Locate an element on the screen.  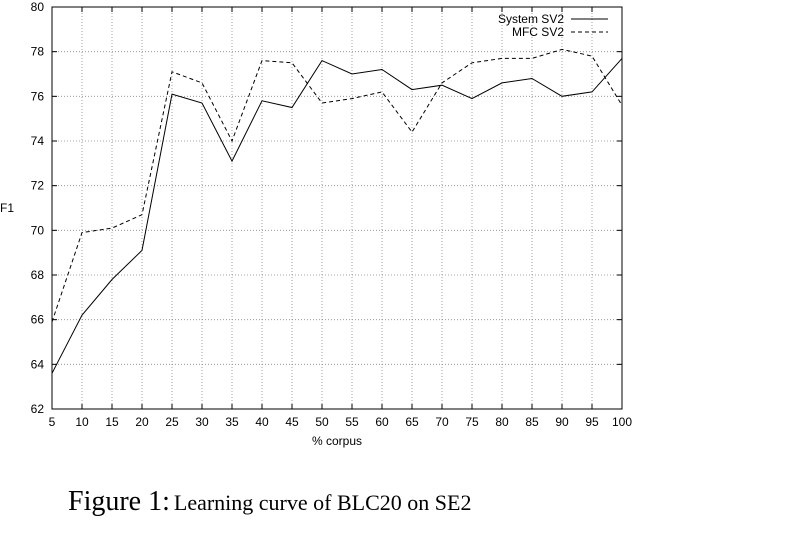
x-tick-label-100: 100 is located at coordinates (622, 422).